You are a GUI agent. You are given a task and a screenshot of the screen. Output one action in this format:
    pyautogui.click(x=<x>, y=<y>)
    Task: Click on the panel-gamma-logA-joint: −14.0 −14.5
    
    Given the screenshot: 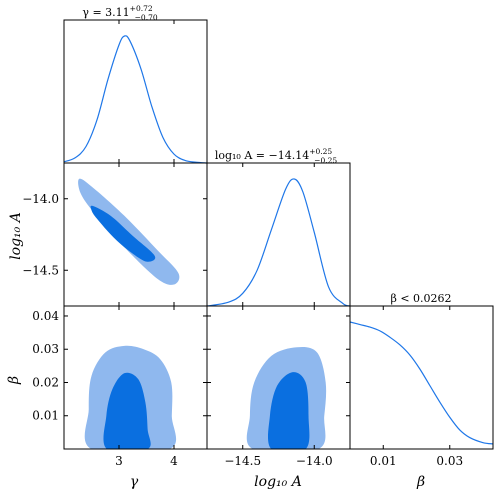 What is the action you would take?
    pyautogui.click(x=115, y=234)
    